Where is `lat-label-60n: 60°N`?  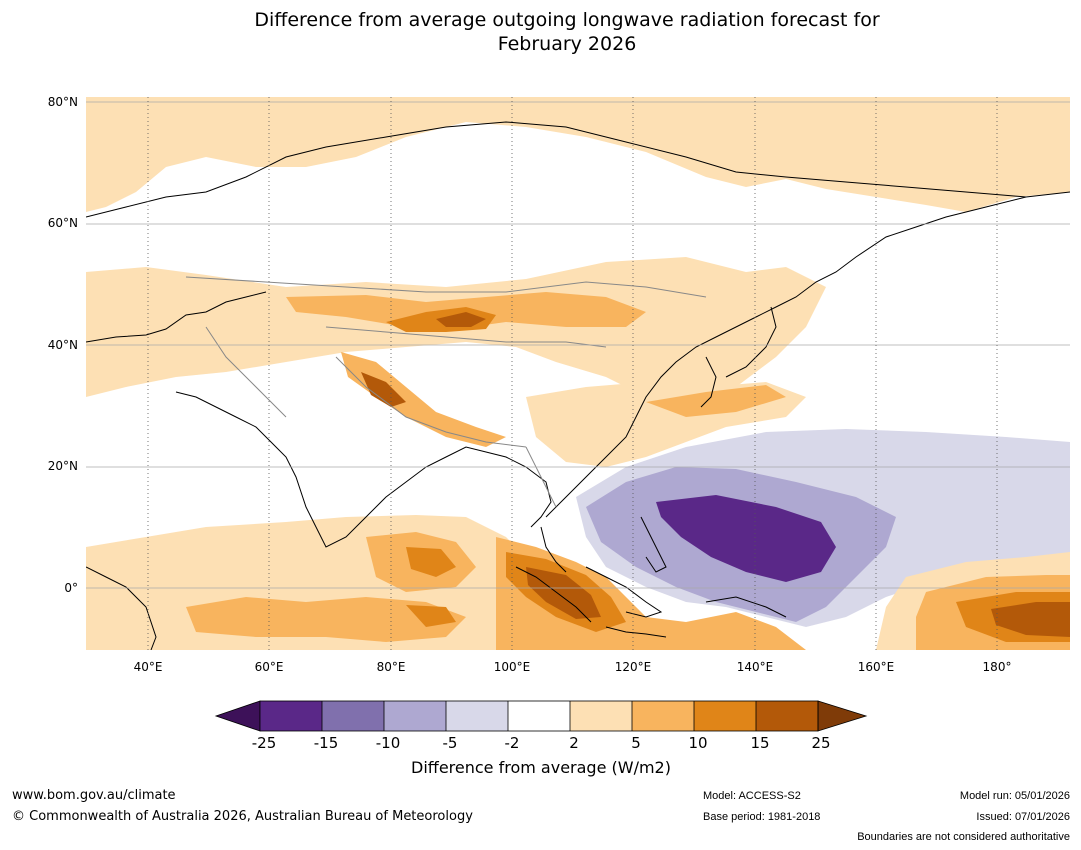
lat-label-60n: 60°N is located at coordinates (62, 223).